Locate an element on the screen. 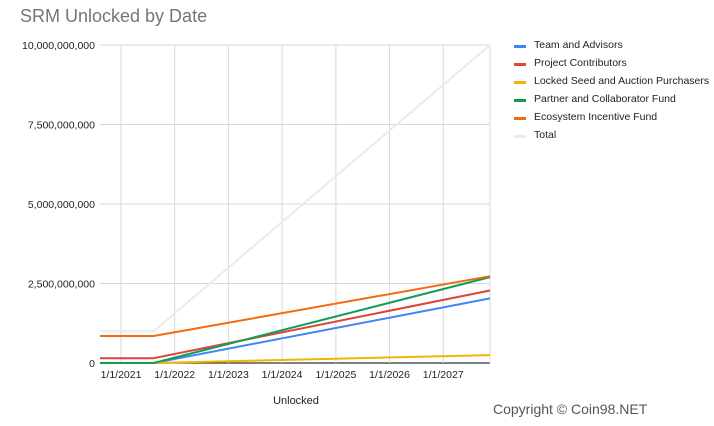 This screenshot has width=714, height=426. series-line-partner-and-collaborator-fund is located at coordinates (295, 320).